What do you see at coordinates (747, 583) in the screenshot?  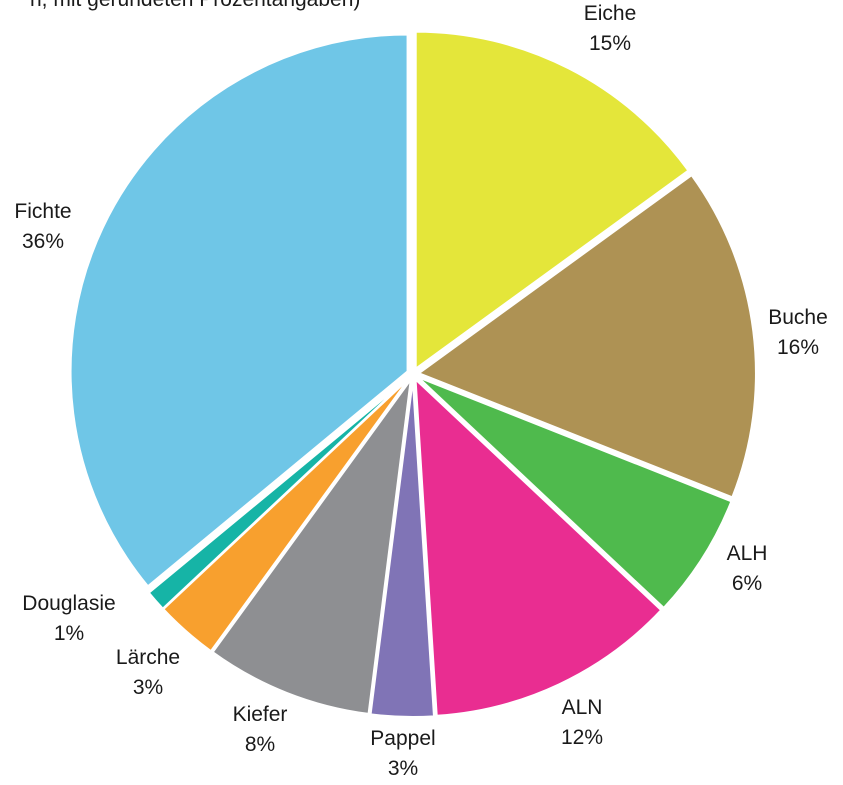 I see `slice-percent-label: 6%` at bounding box center [747, 583].